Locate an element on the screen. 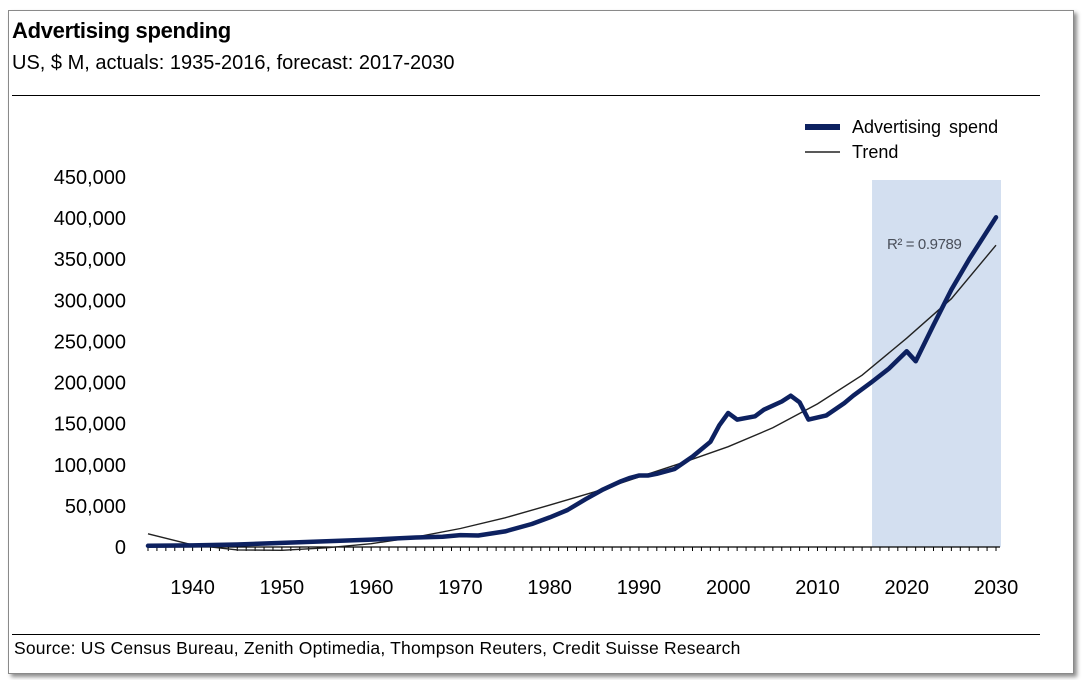 This screenshot has height=680, width=1083. y-tick-label: 50,000 is located at coordinates (95, 507).